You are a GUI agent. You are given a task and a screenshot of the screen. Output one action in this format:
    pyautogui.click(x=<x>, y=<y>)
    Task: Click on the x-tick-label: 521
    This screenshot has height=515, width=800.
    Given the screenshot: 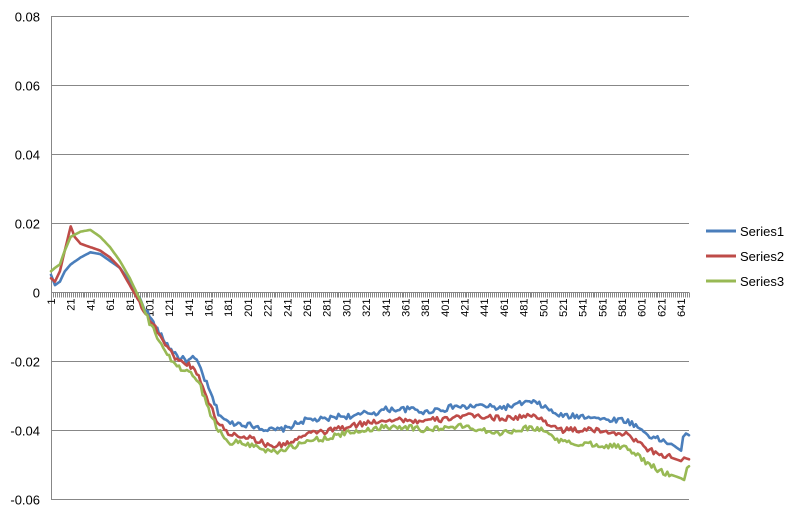 What is the action you would take?
    pyautogui.click(x=564, y=308)
    